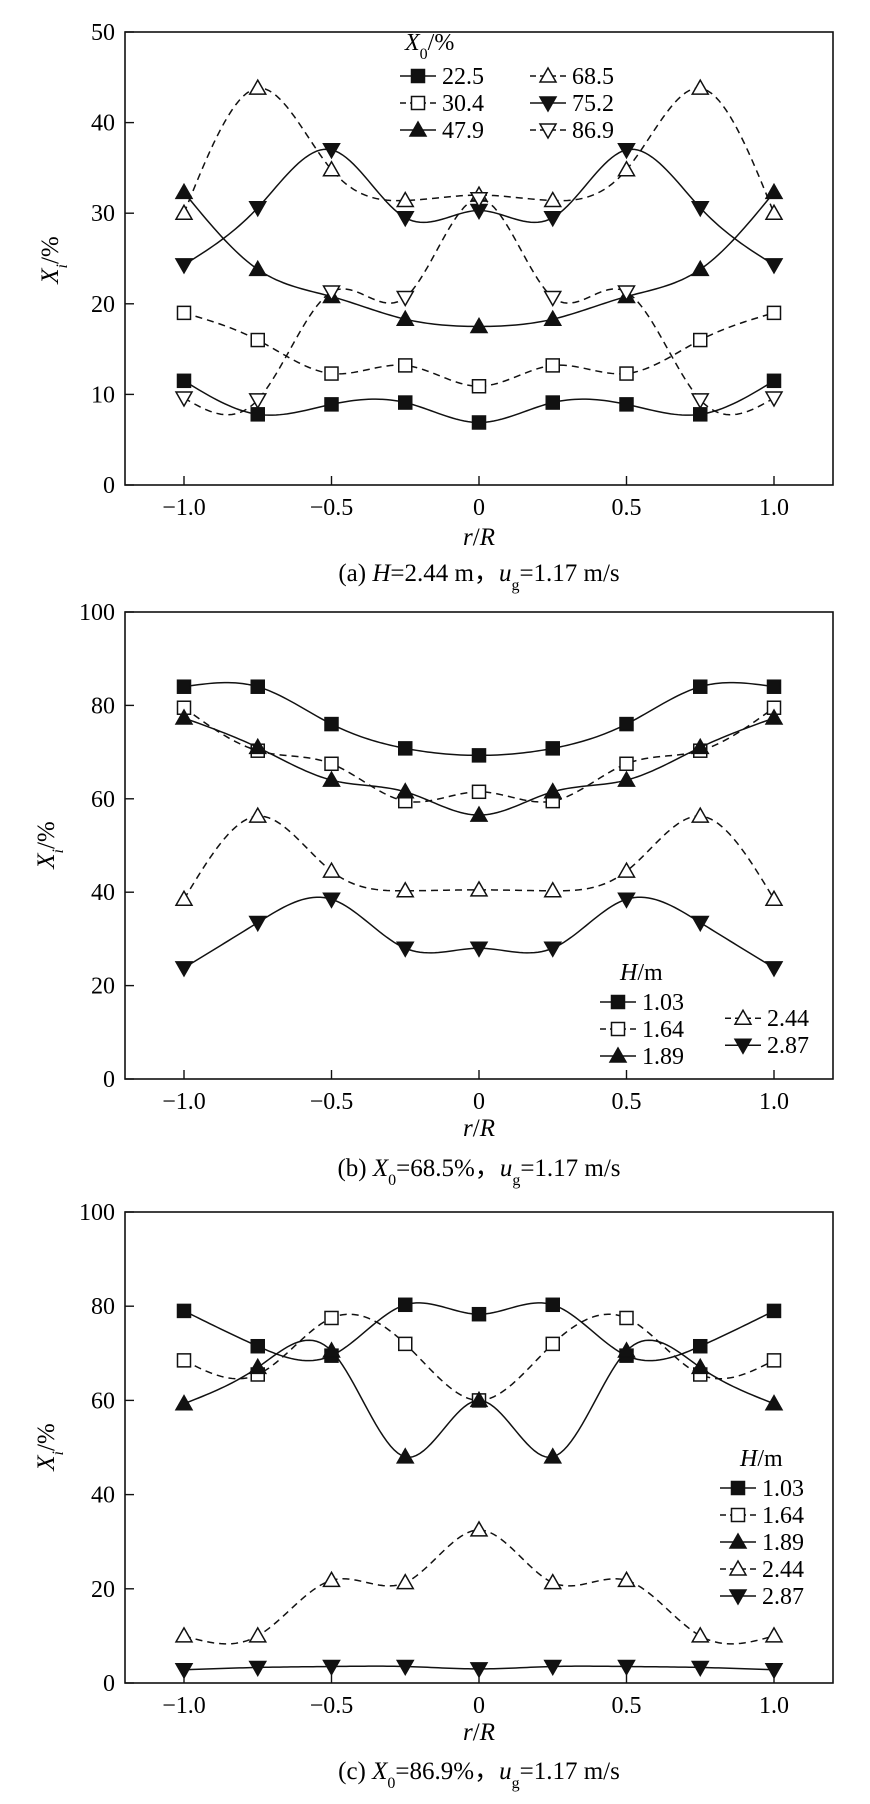 The height and width of the screenshot is (1804, 870). Describe the element at coordinates (516, 1180) in the screenshot. I see `subscript: g` at that location.